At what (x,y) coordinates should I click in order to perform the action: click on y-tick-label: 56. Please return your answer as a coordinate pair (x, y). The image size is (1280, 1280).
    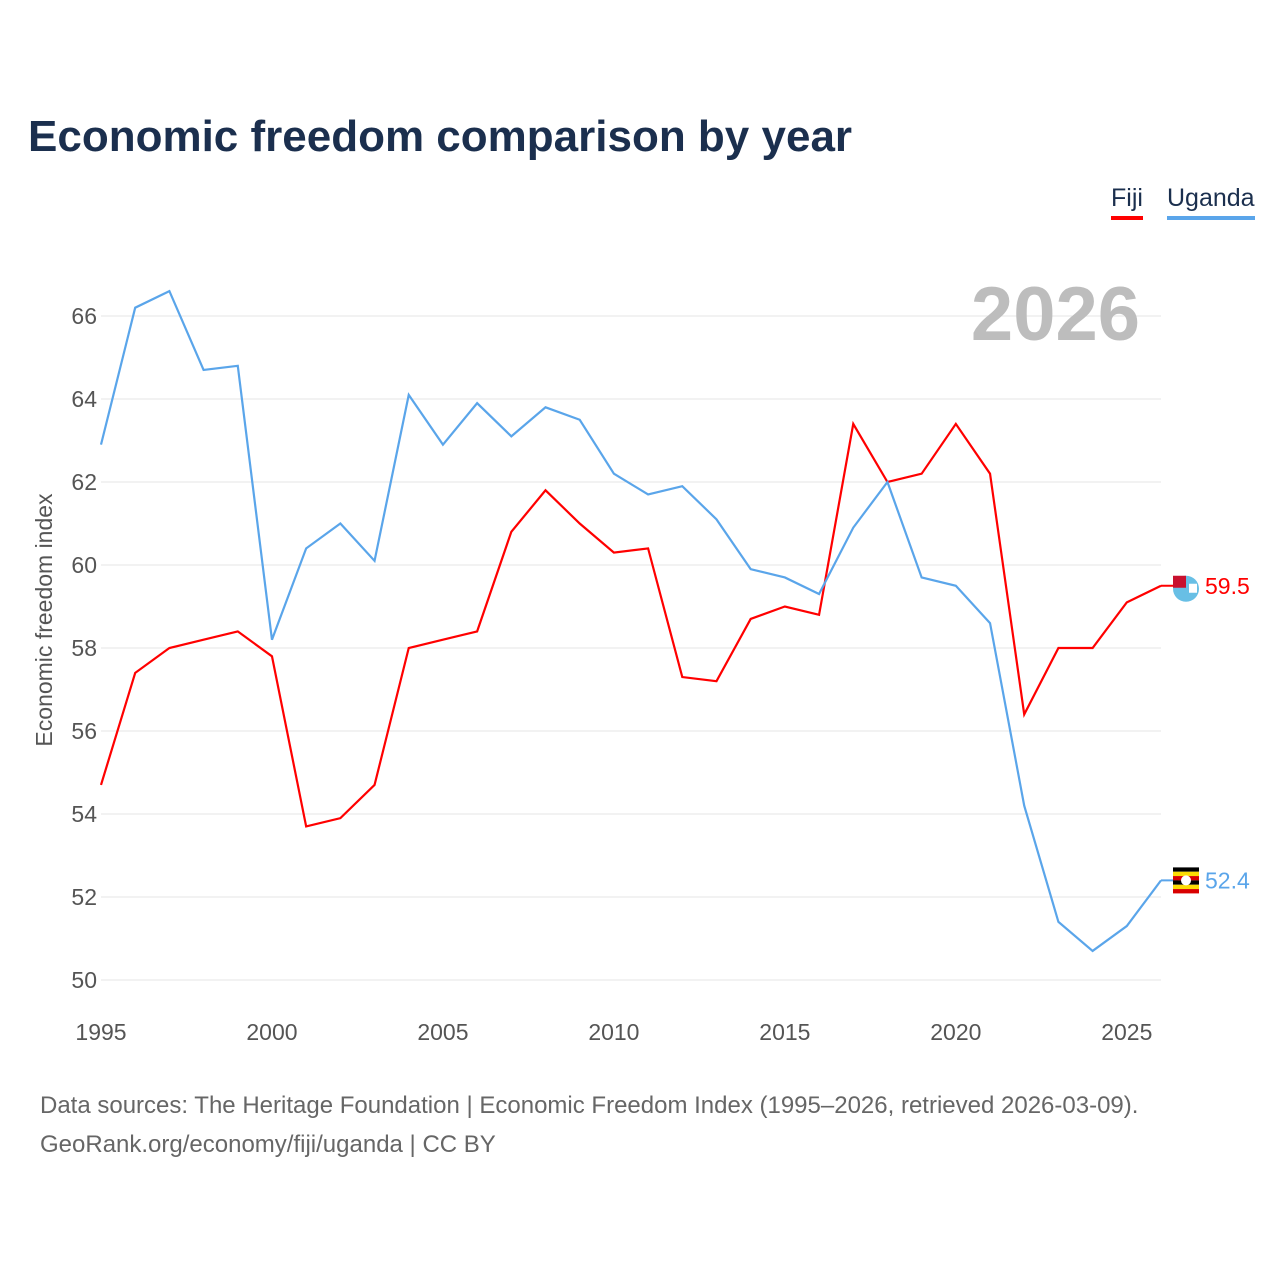
    Looking at the image, I should click on (84, 731).